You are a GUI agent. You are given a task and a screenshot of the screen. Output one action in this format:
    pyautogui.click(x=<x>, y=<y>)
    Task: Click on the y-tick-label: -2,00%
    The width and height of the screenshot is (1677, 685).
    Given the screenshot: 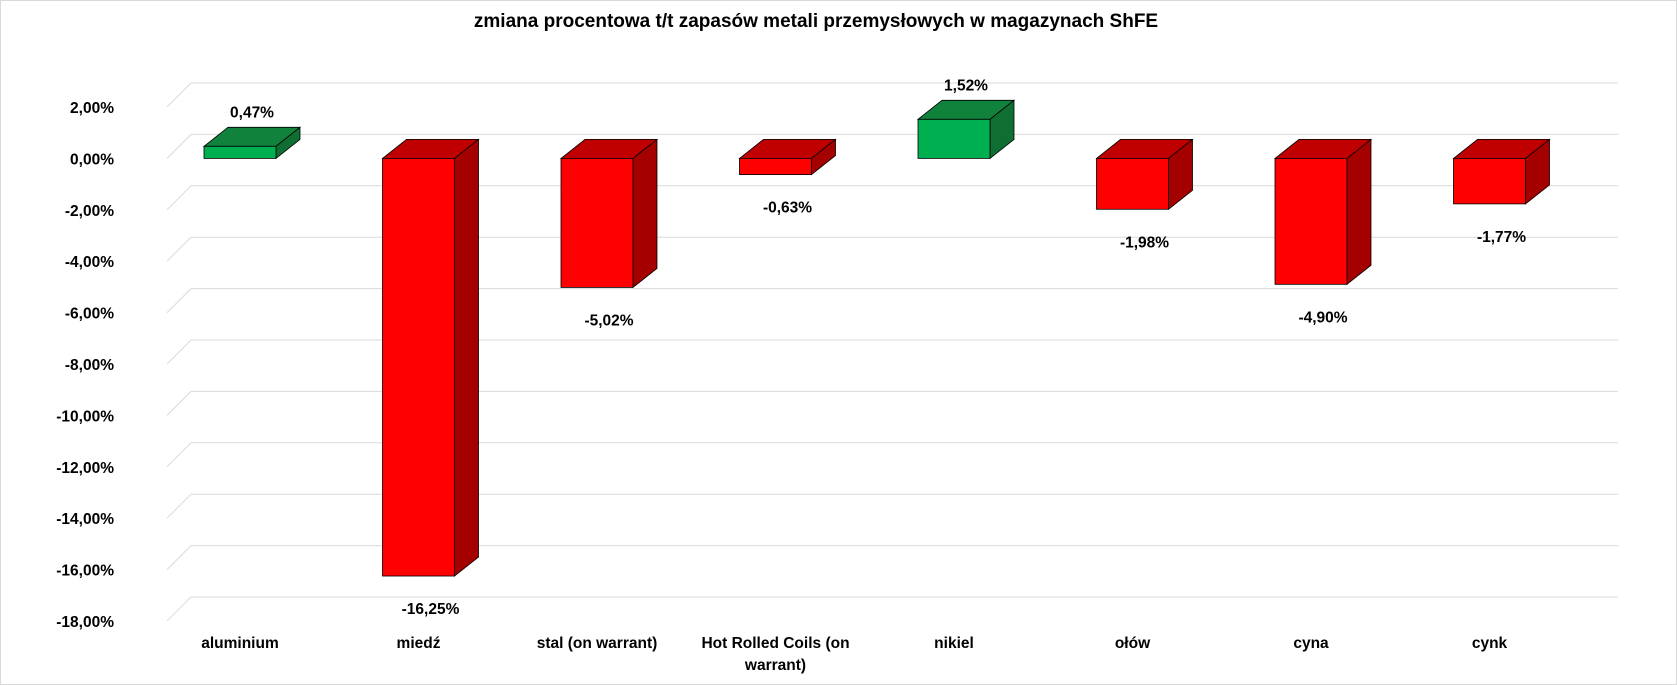 What is the action you would take?
    pyautogui.click(x=89, y=211)
    